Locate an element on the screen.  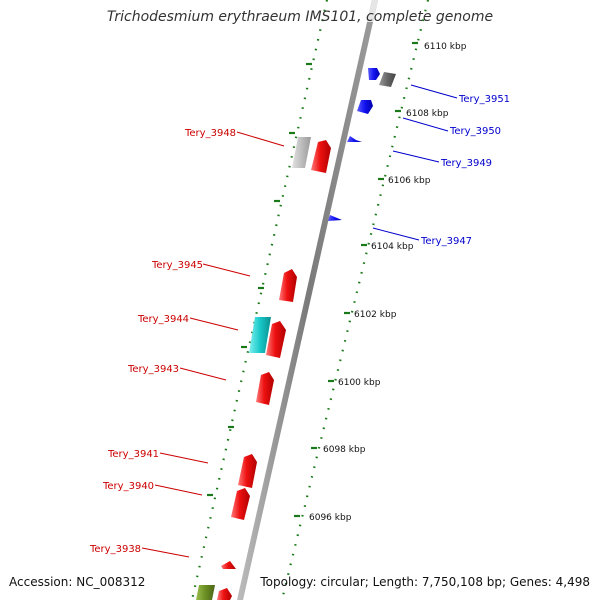
gene-feature-rna is located at coordinates (260, 335).